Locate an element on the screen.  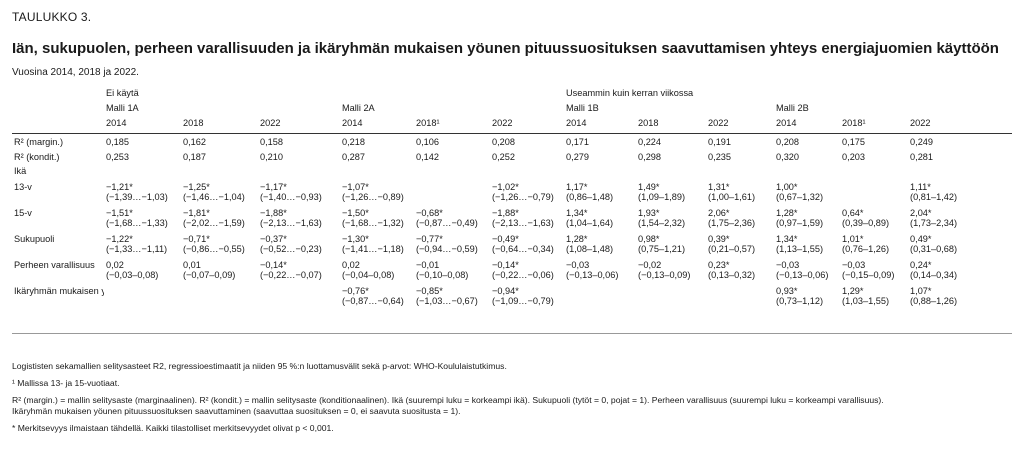
confidence-interval: (0,88–1,26) is located at coordinates (934, 301).